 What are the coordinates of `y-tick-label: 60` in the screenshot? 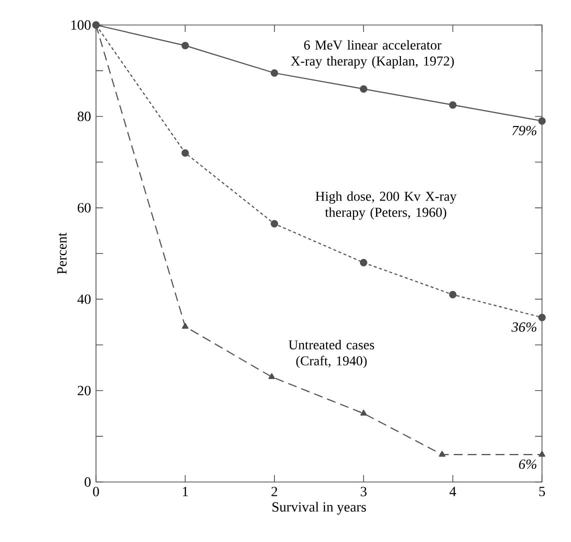 It's located at (84, 208).